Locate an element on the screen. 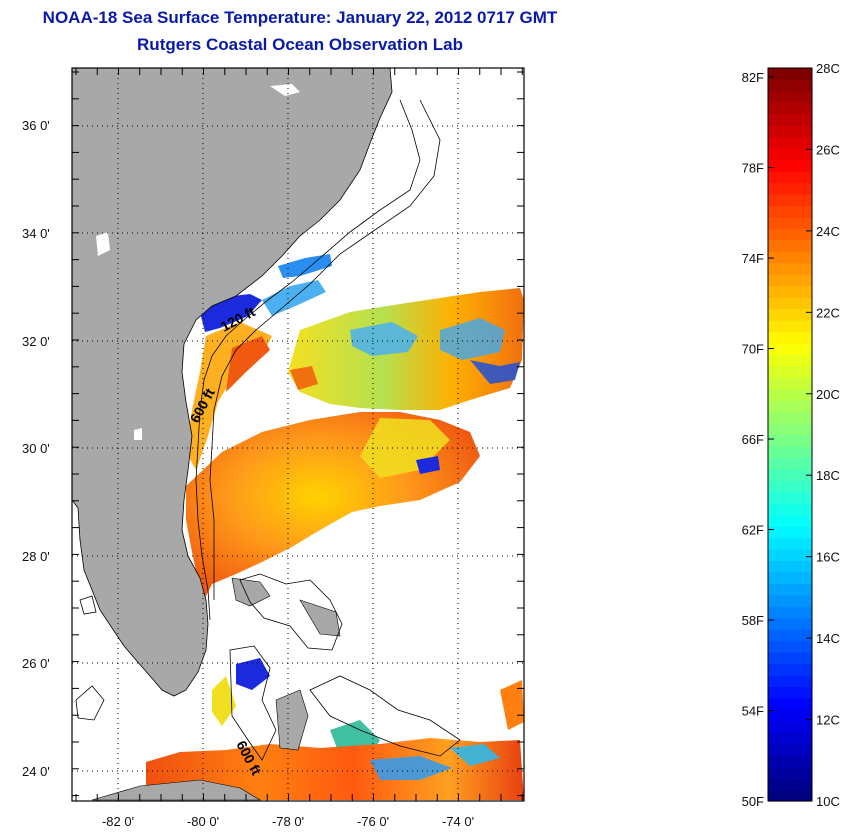  lat-label: 26 0' is located at coordinates (36, 663).